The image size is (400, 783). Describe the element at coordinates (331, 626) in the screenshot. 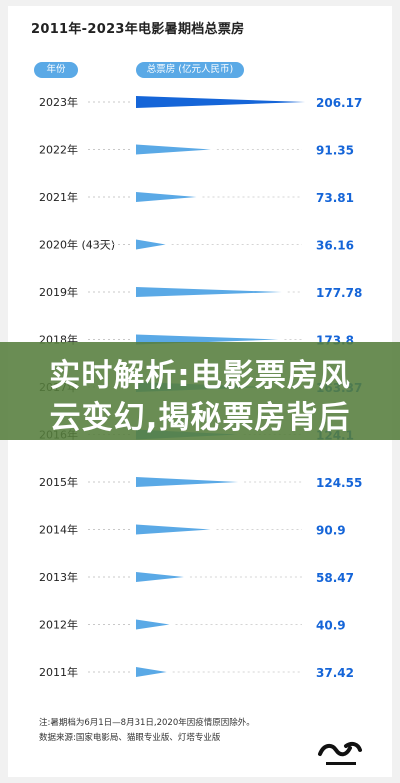

I see `value-label: 40.9` at that location.